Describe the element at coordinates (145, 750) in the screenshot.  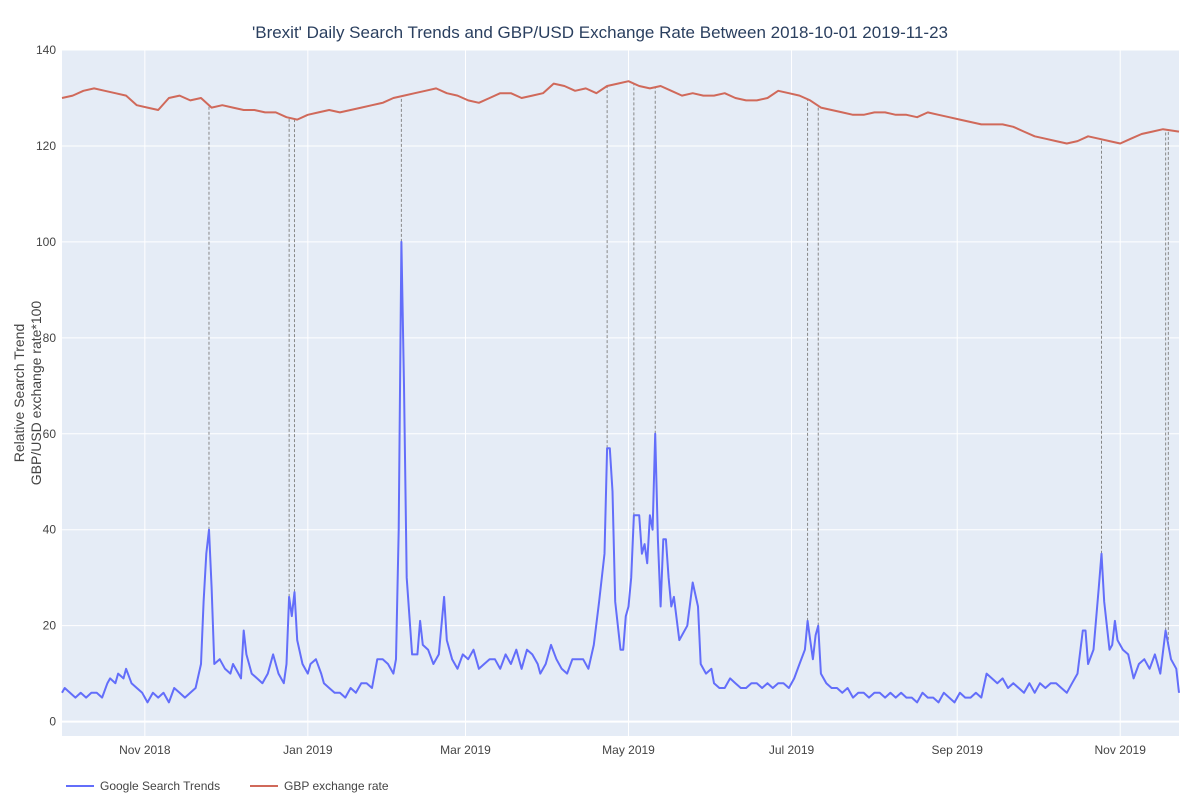
I see `x-tick-label: Nov 2018` at that location.